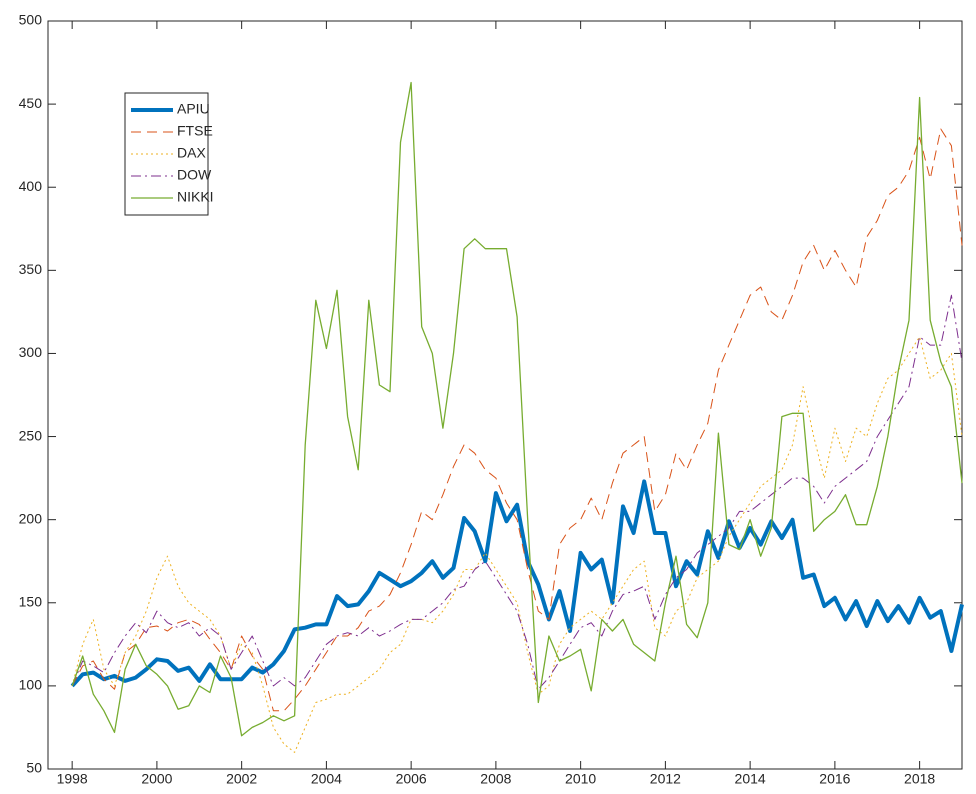 This screenshot has width=976, height=794. Describe the element at coordinates (665, 779) in the screenshot. I see `x-tick-label: 2012` at that location.